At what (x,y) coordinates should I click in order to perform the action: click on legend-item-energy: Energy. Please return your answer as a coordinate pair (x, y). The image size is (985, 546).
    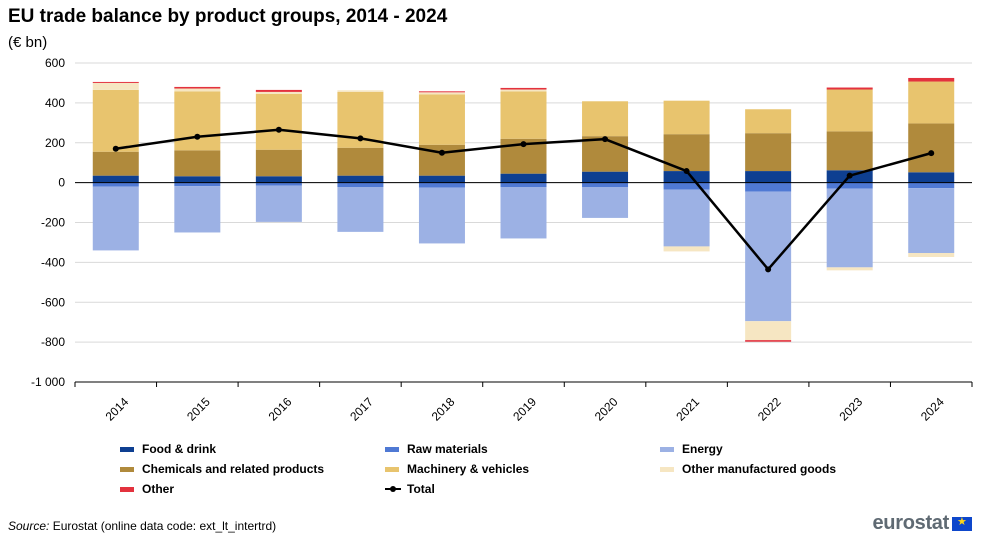
    Looking at the image, I should click on (691, 449).